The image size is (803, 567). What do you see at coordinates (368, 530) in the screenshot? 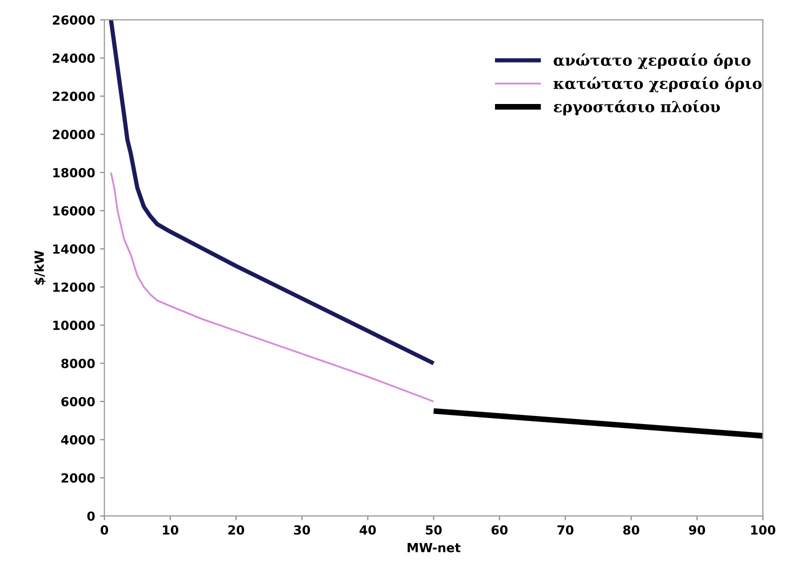
I see `x-tick-label: 40` at bounding box center [368, 530].